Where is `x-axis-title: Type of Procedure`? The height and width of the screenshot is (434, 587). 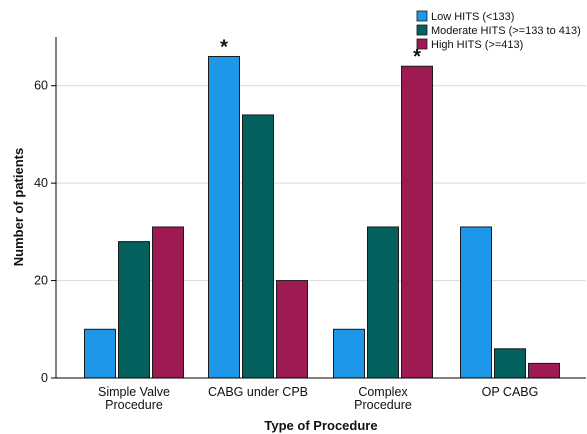 x-axis-title: Type of Procedure is located at coordinates (320, 425).